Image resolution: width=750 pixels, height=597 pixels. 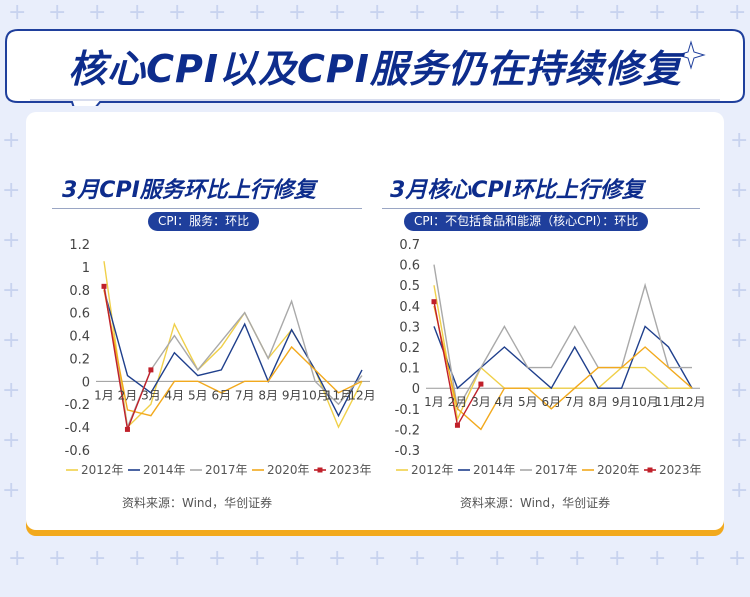 What do you see at coordinates (528, 402) in the screenshot?
I see `x-tick-label: 5月` at bounding box center [528, 402].